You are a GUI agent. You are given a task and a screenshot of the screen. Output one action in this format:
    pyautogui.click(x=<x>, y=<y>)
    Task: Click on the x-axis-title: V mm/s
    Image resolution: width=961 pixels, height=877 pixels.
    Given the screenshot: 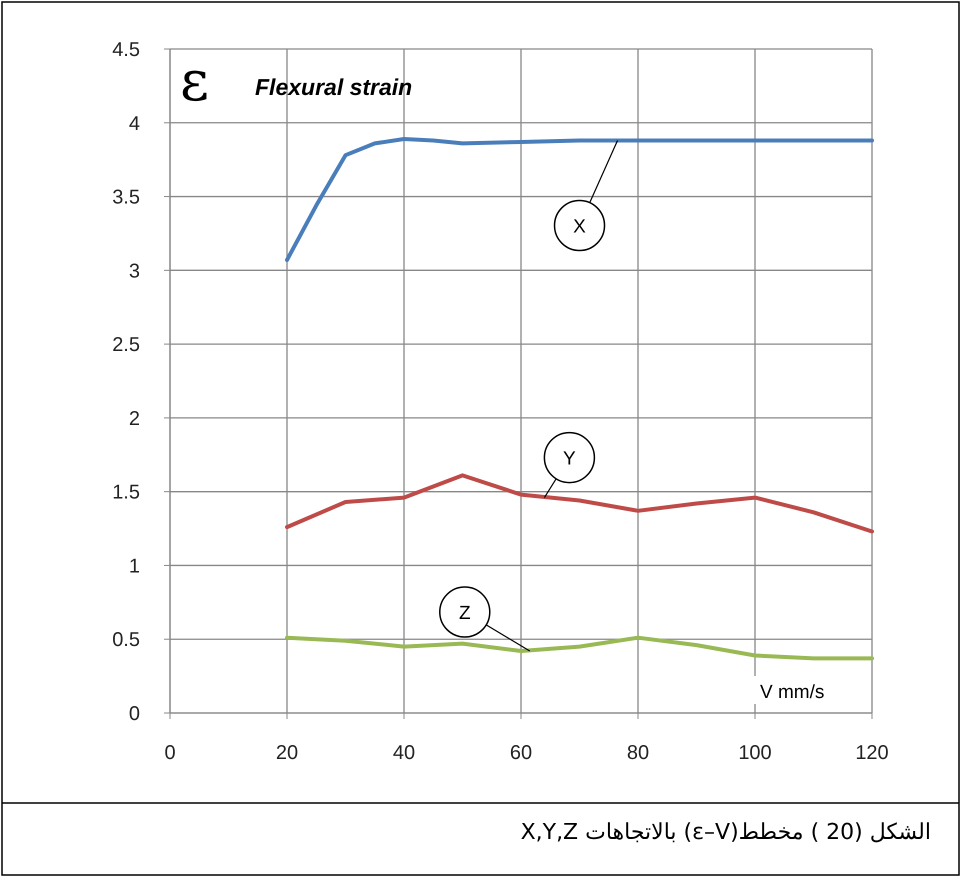 What is the action you would take?
    pyautogui.click(x=792, y=692)
    